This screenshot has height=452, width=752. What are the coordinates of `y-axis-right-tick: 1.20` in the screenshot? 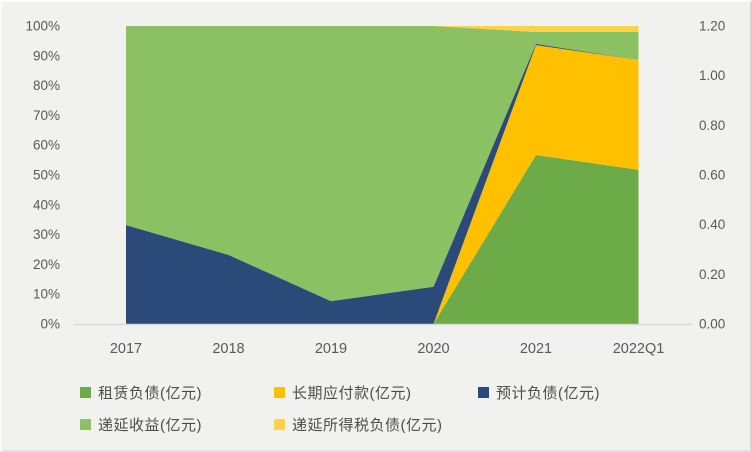 It's located at (712, 26).